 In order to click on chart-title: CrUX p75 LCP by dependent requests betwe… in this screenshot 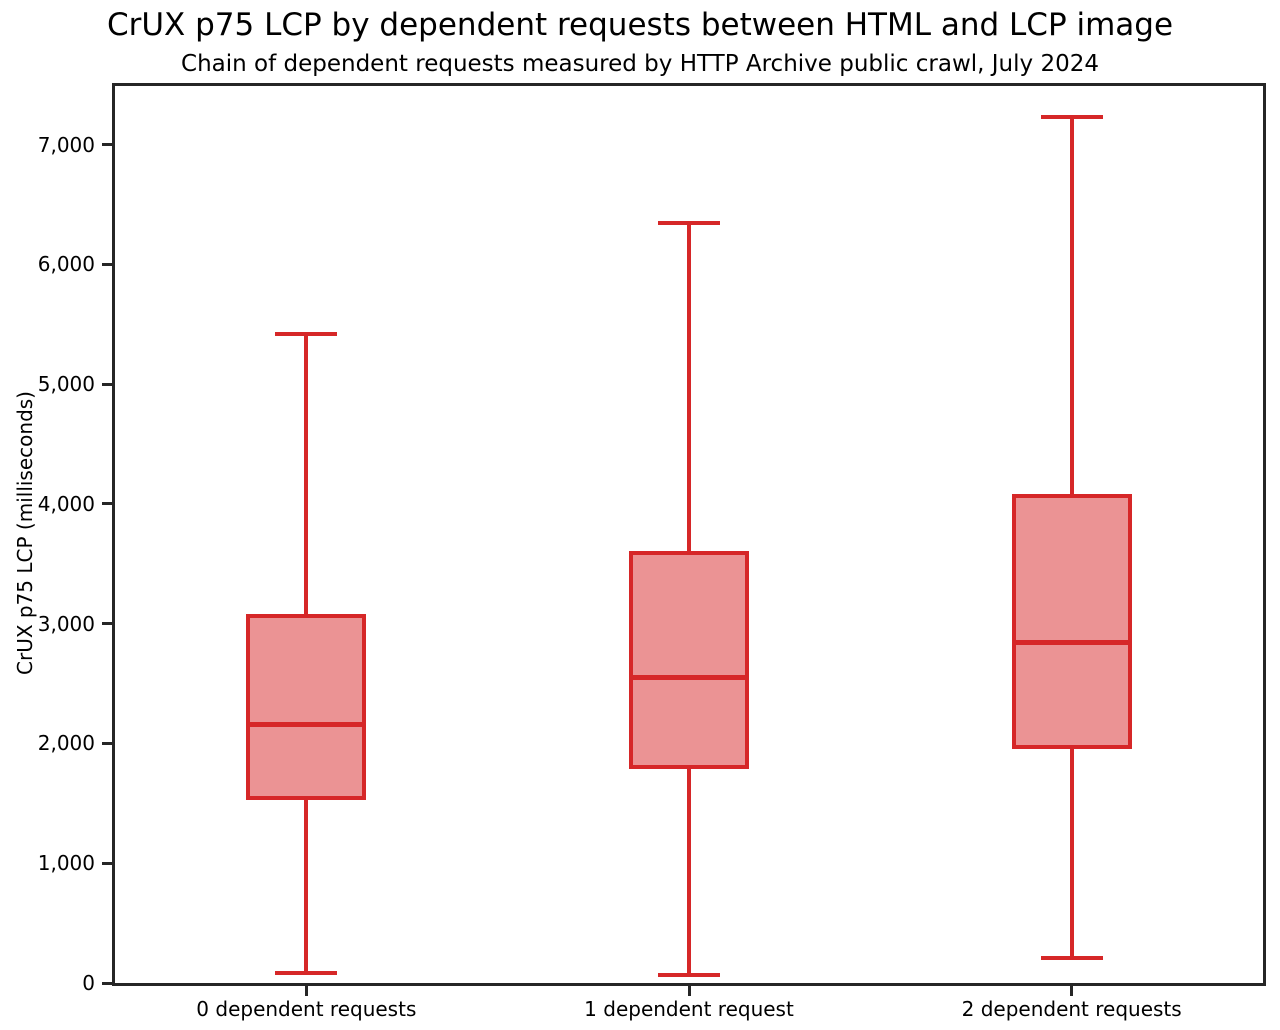, I will do `click(640, 25)`.